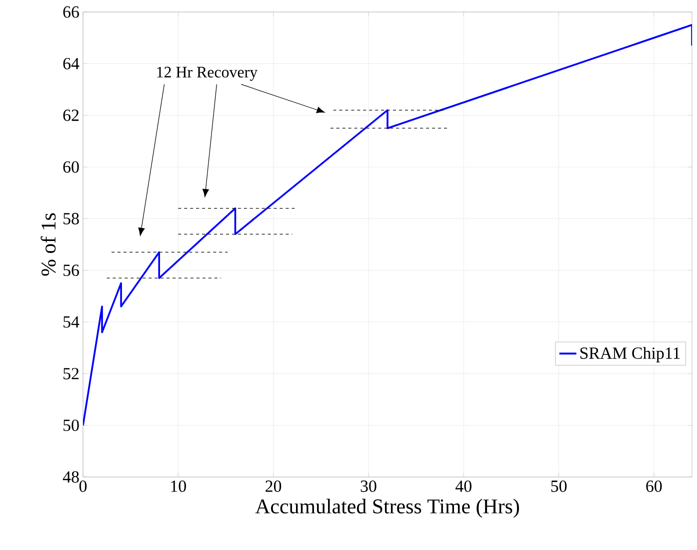 The image size is (697, 550). Describe the element at coordinates (71, 116) in the screenshot. I see `y-tick-label: 62` at that location.